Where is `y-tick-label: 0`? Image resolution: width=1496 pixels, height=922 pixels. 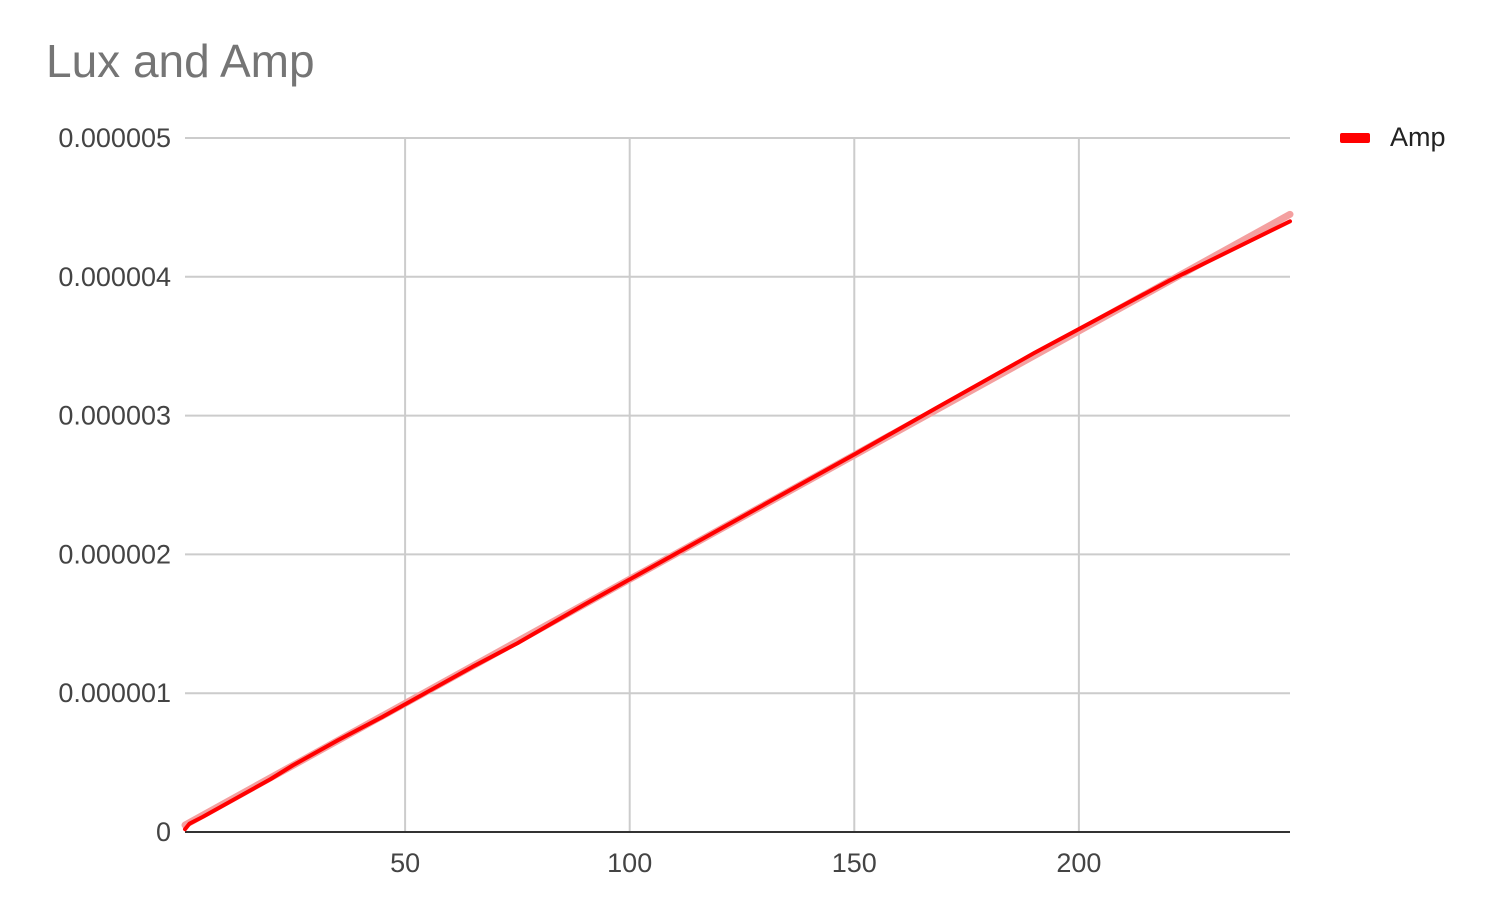
y-tick-label: 0 is located at coordinates (163, 832).